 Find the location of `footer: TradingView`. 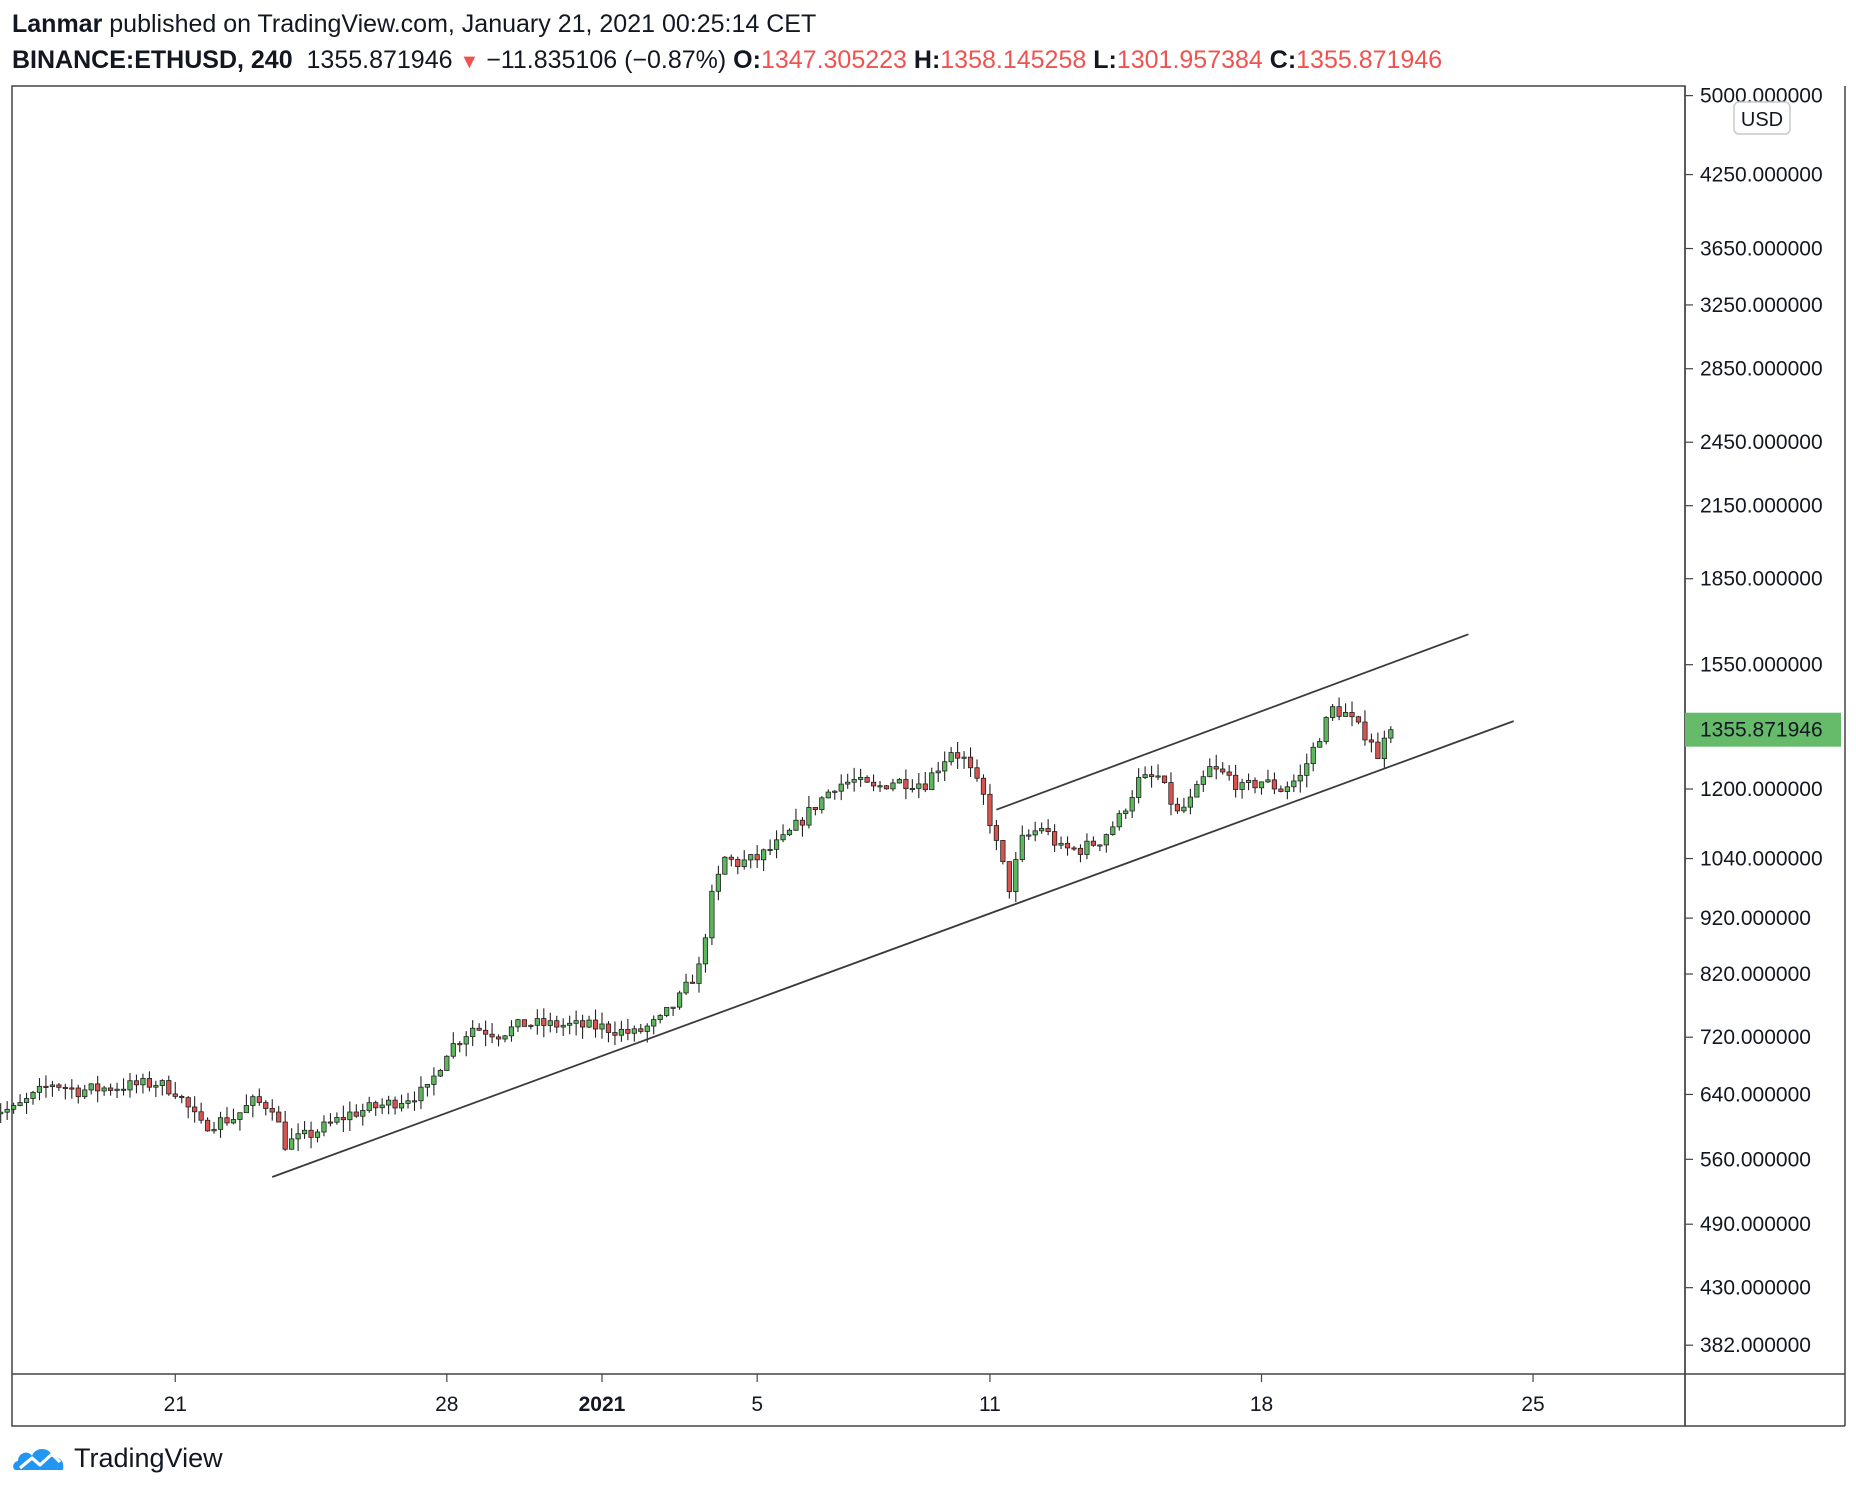

footer: TradingView is located at coordinates (117, 1458).